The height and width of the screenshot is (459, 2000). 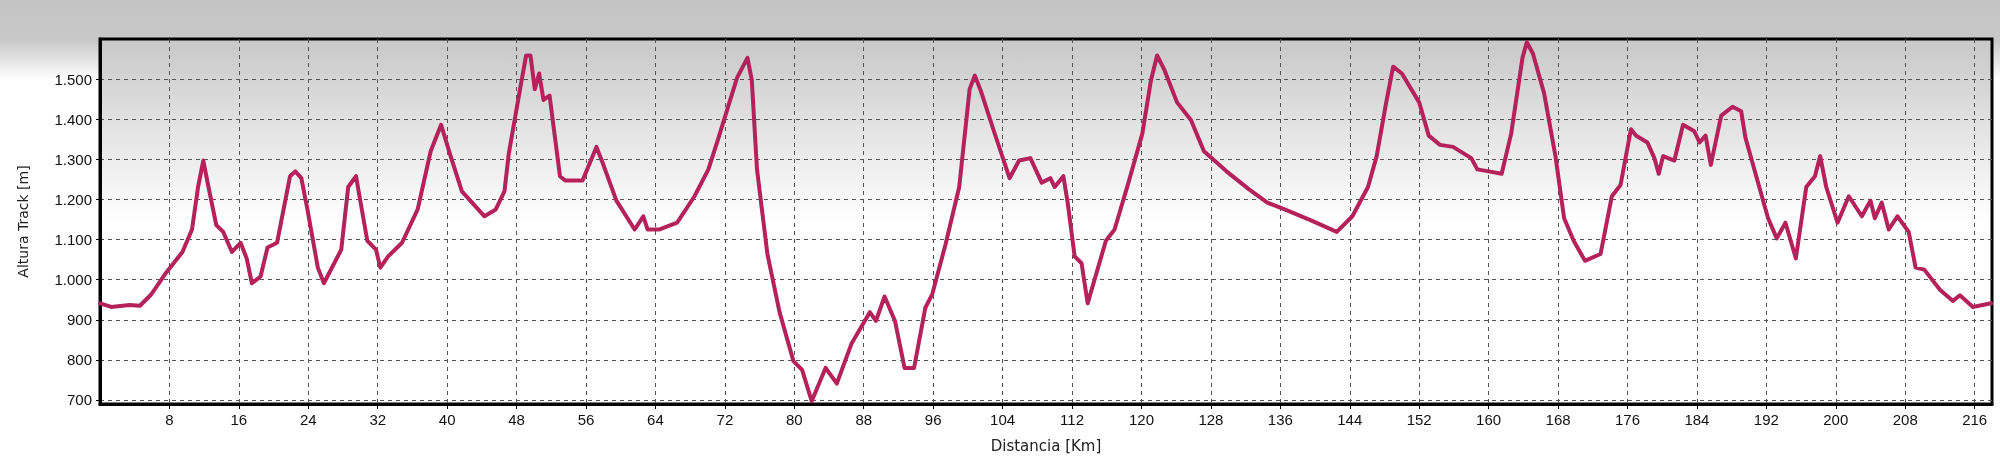 I want to click on x-tick-label: 136, so click(x=1280, y=419).